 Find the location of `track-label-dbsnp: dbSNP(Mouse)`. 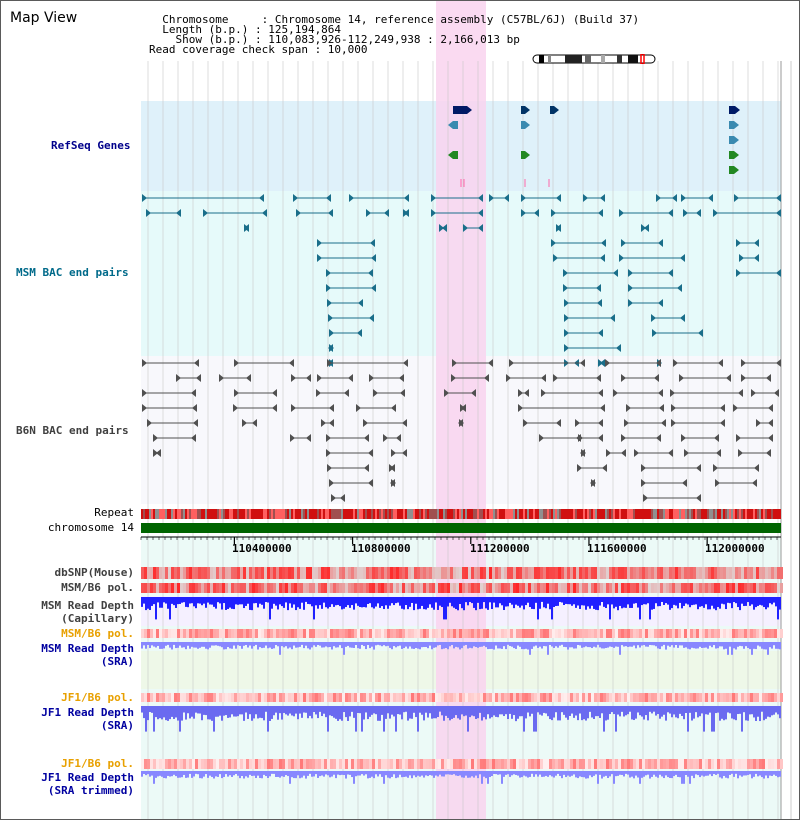

track-label-dbsnp: dbSNP(Mouse) is located at coordinates (94, 572).